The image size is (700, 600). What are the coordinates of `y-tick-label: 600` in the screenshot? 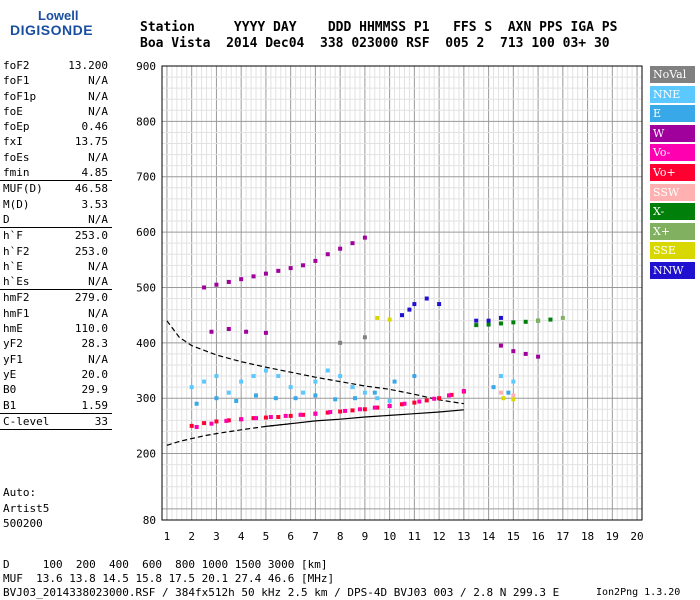 It's located at (146, 232).